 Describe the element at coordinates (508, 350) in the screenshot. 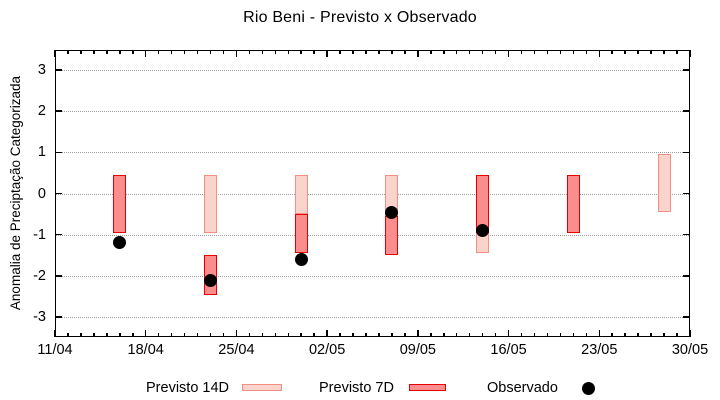

I see `x-tick-label: 16/05` at that location.